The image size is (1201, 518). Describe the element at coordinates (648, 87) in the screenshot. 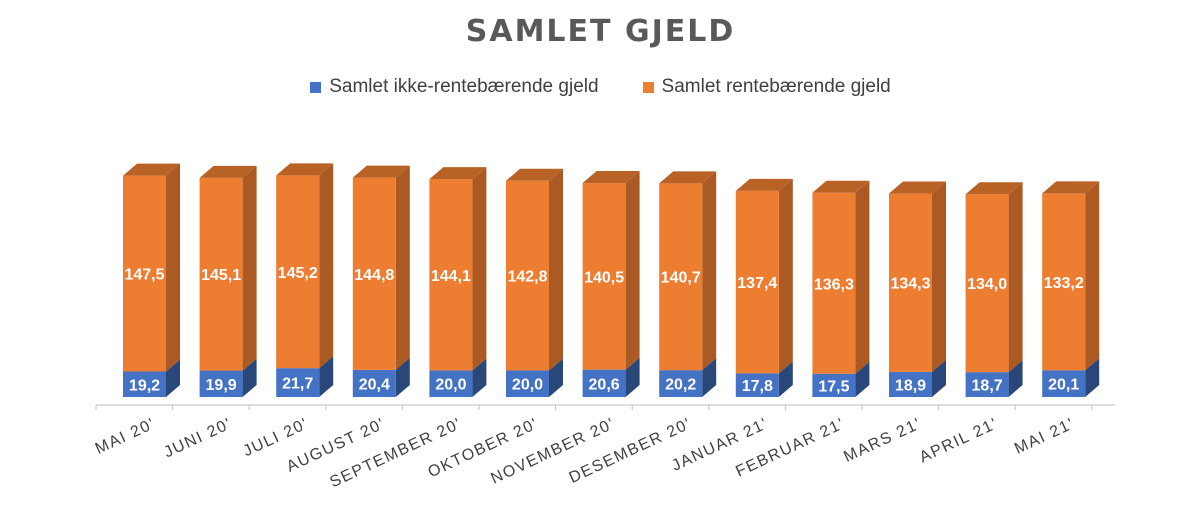

I see `legend-swatch-orange` at that location.